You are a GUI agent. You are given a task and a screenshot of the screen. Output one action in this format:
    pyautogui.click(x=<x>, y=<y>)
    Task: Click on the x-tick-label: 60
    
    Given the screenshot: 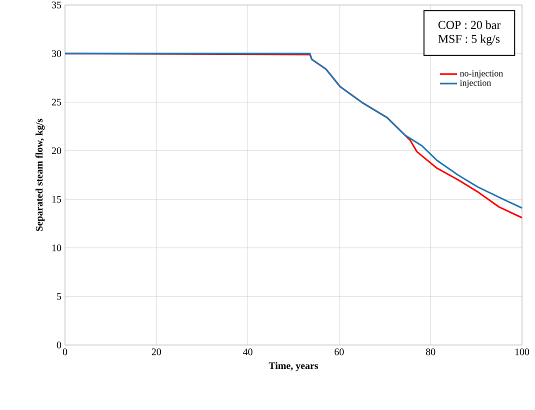 What is the action you would take?
    pyautogui.click(x=339, y=352)
    